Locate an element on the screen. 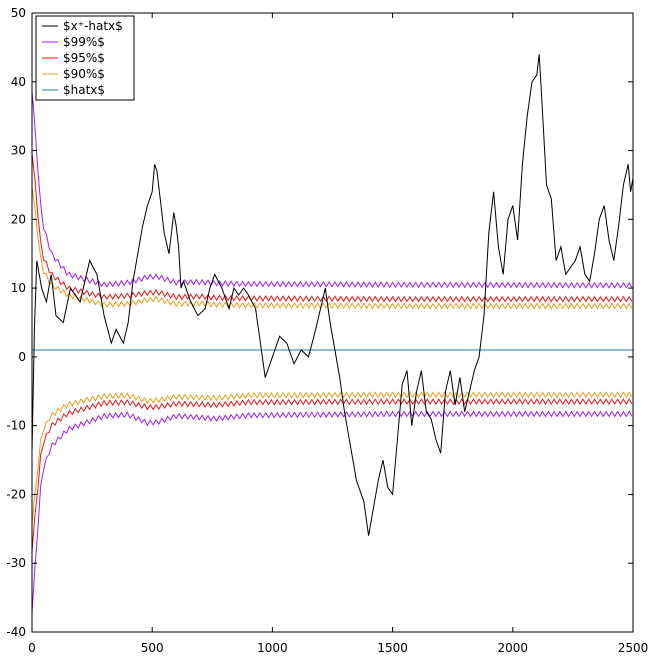  y-tick-label-1: -30 is located at coordinates (16, 563).